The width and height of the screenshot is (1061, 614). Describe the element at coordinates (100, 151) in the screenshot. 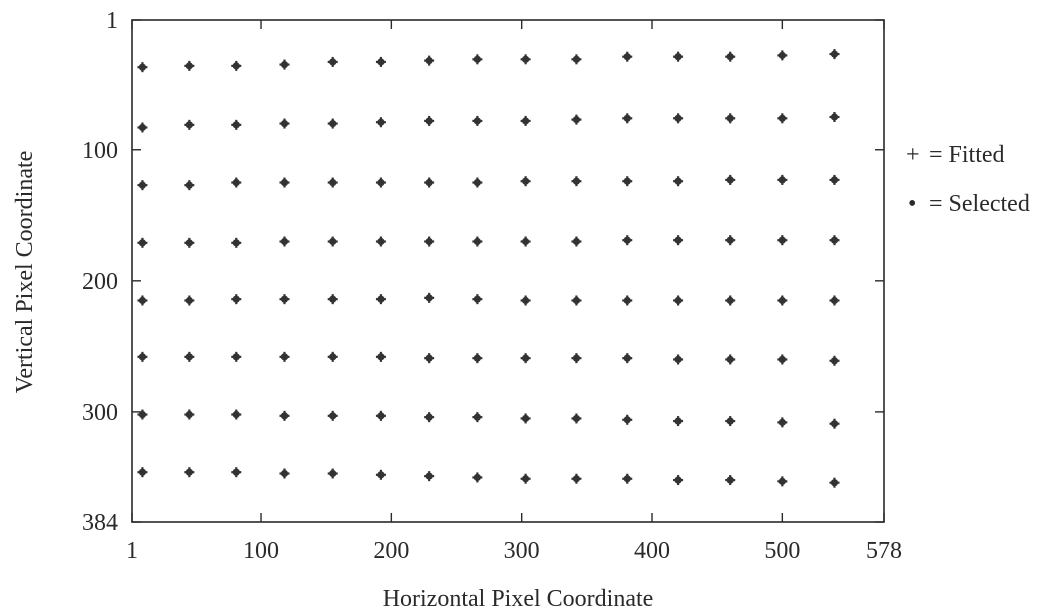

I see `y-tick-label: 100` at that location.